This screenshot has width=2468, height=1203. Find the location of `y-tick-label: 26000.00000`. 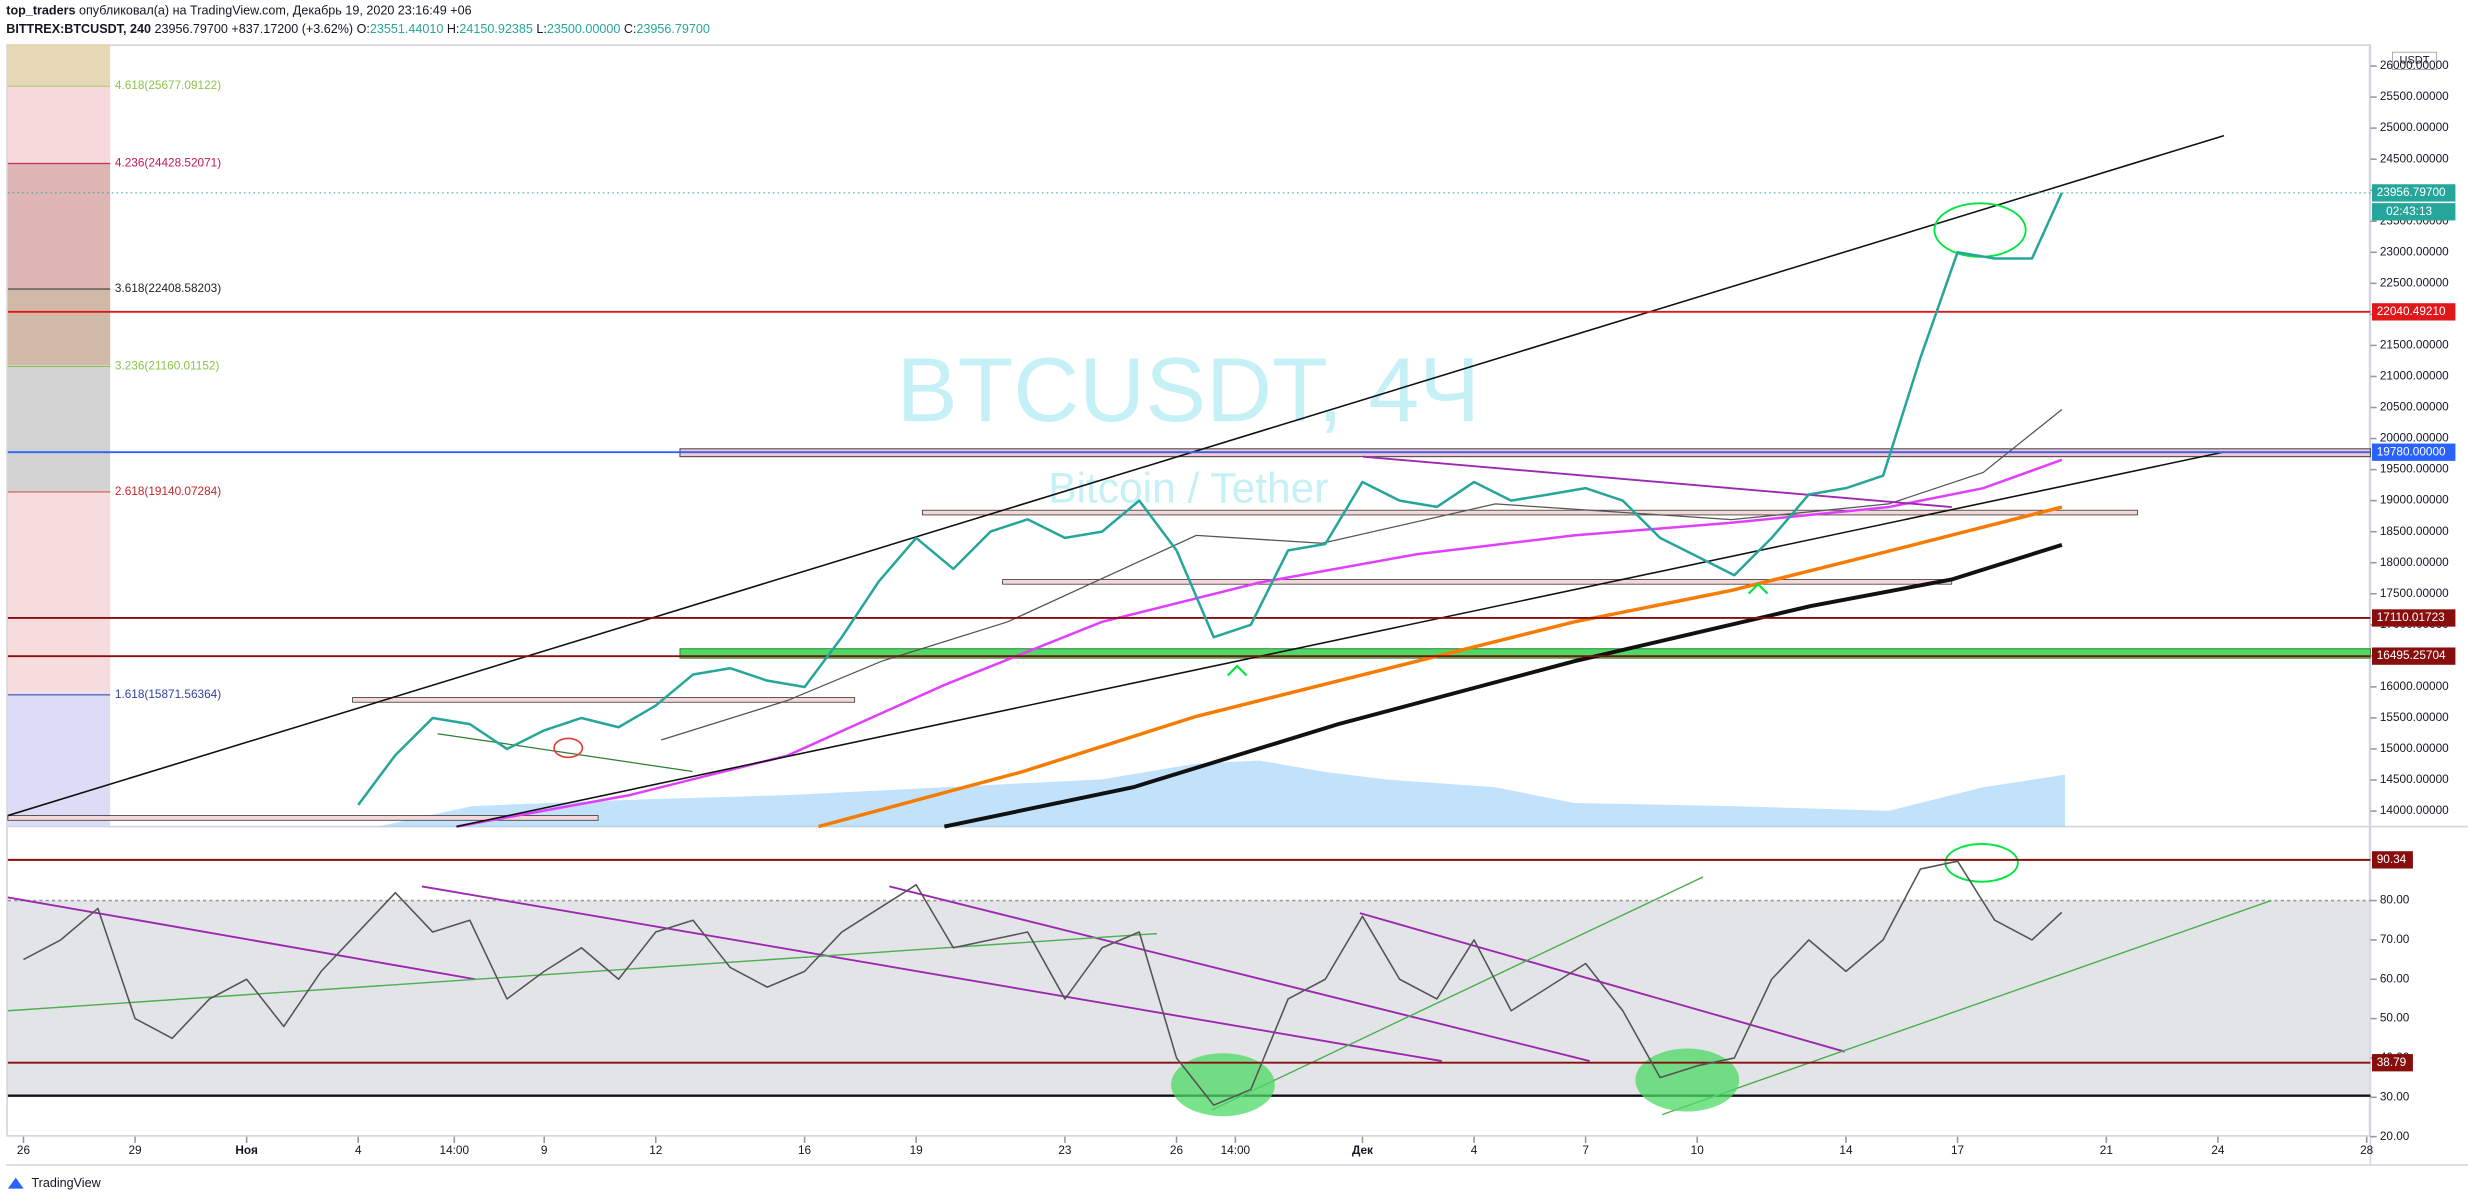

y-tick-label: 26000.00000 is located at coordinates (2414, 65).